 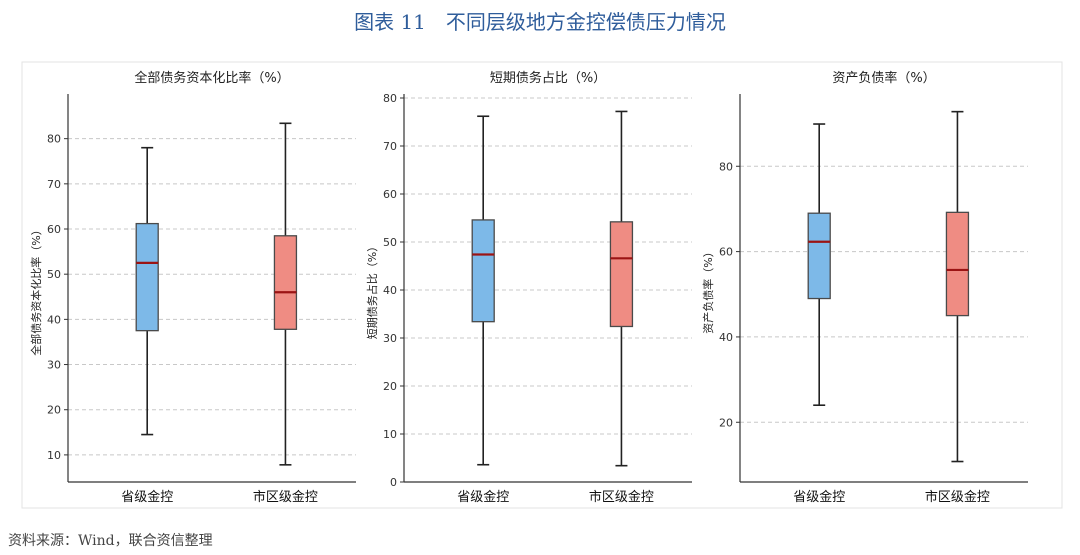 What do you see at coordinates (540, 22) in the screenshot?
I see `figure-title: 图表 11 不同层级地方金控偿债压力情况` at bounding box center [540, 22].